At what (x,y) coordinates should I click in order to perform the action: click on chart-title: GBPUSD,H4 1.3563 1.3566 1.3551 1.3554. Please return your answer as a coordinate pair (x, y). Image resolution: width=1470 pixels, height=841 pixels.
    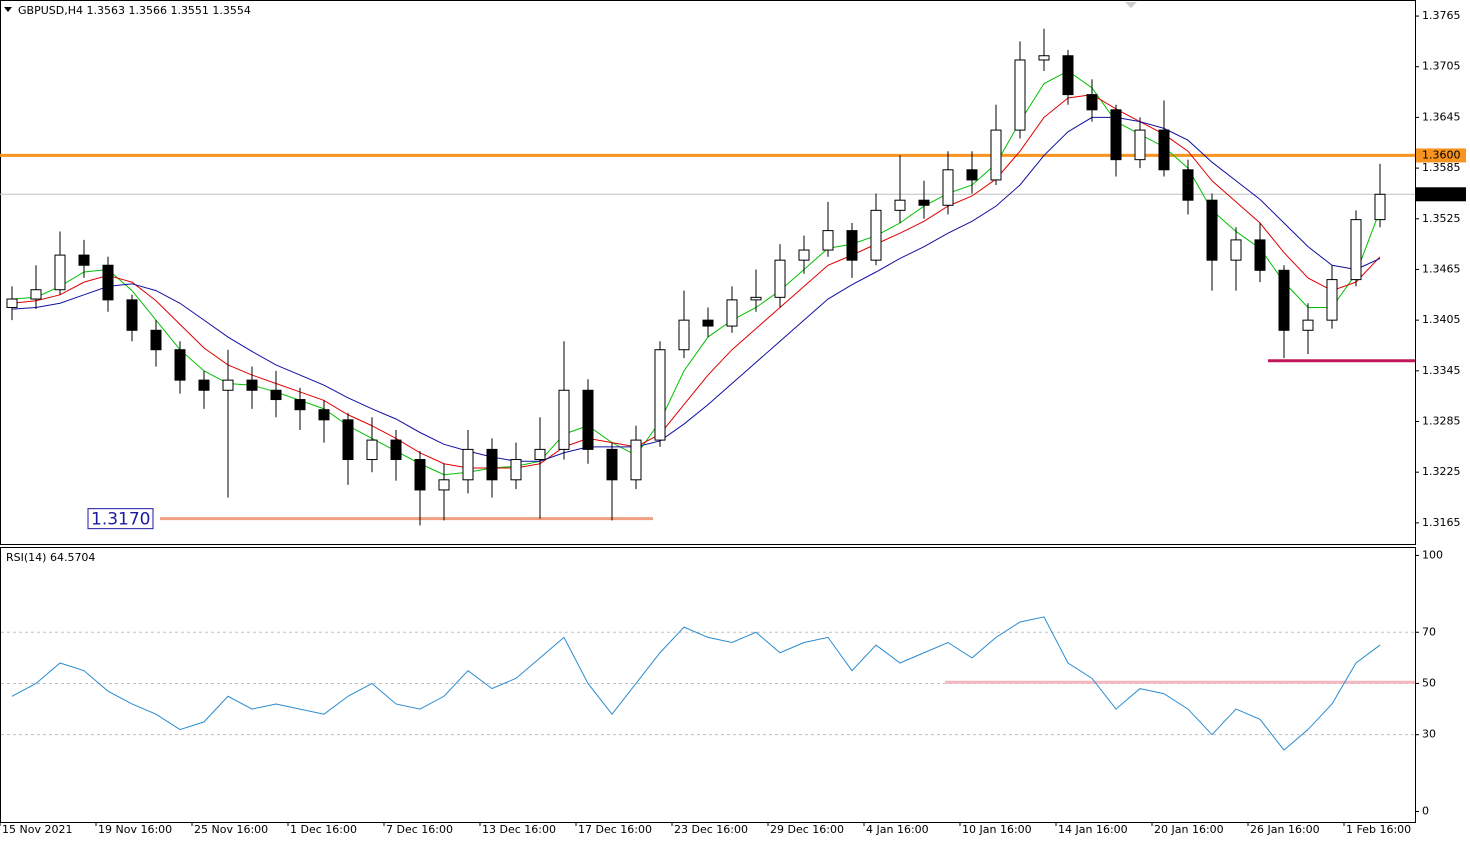
    Looking at the image, I should click on (134, 10).